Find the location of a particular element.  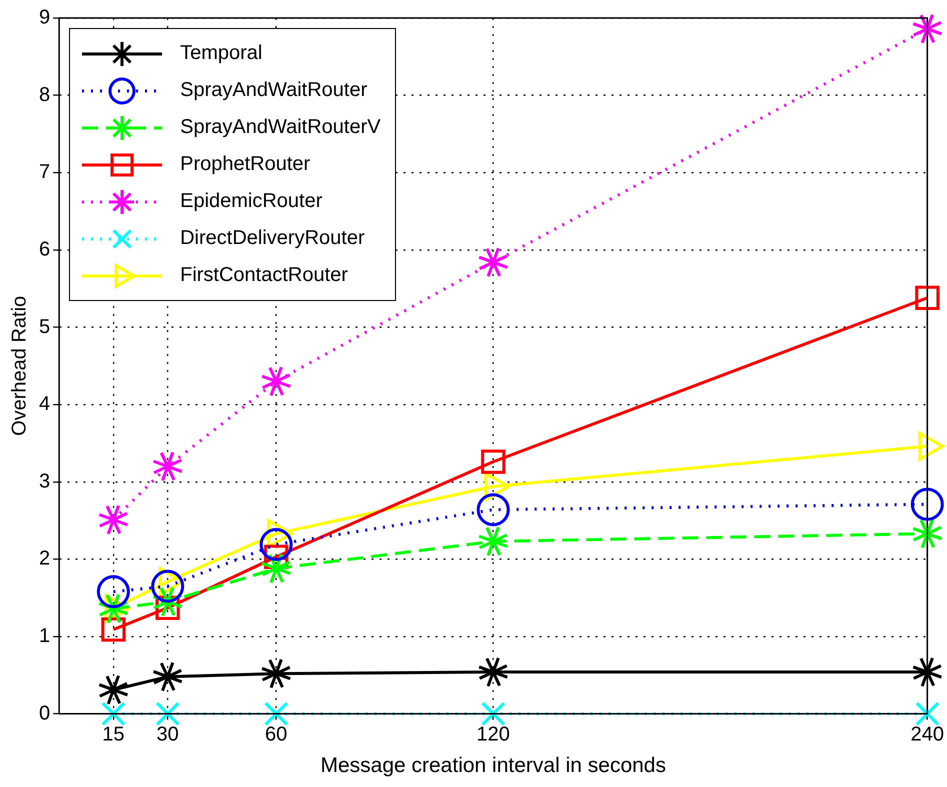

x-tick-label: 120 is located at coordinates (493, 734).